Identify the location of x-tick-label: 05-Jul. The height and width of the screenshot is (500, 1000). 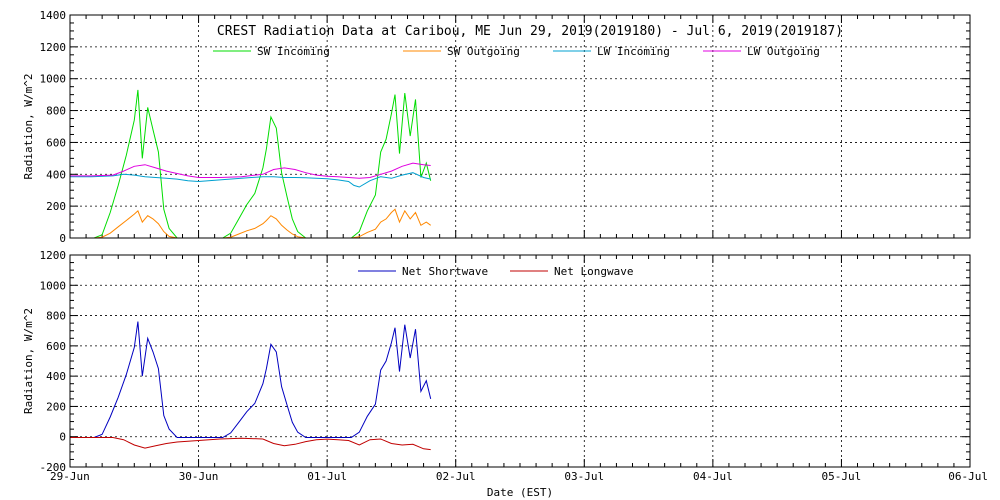
(842, 476).